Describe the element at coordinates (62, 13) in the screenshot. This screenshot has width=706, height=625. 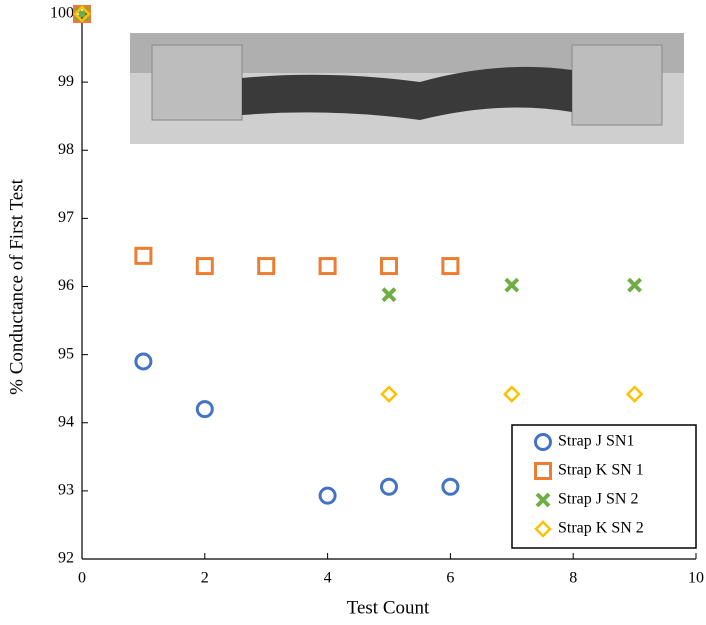
I see `y-tick-label: 100` at that location.